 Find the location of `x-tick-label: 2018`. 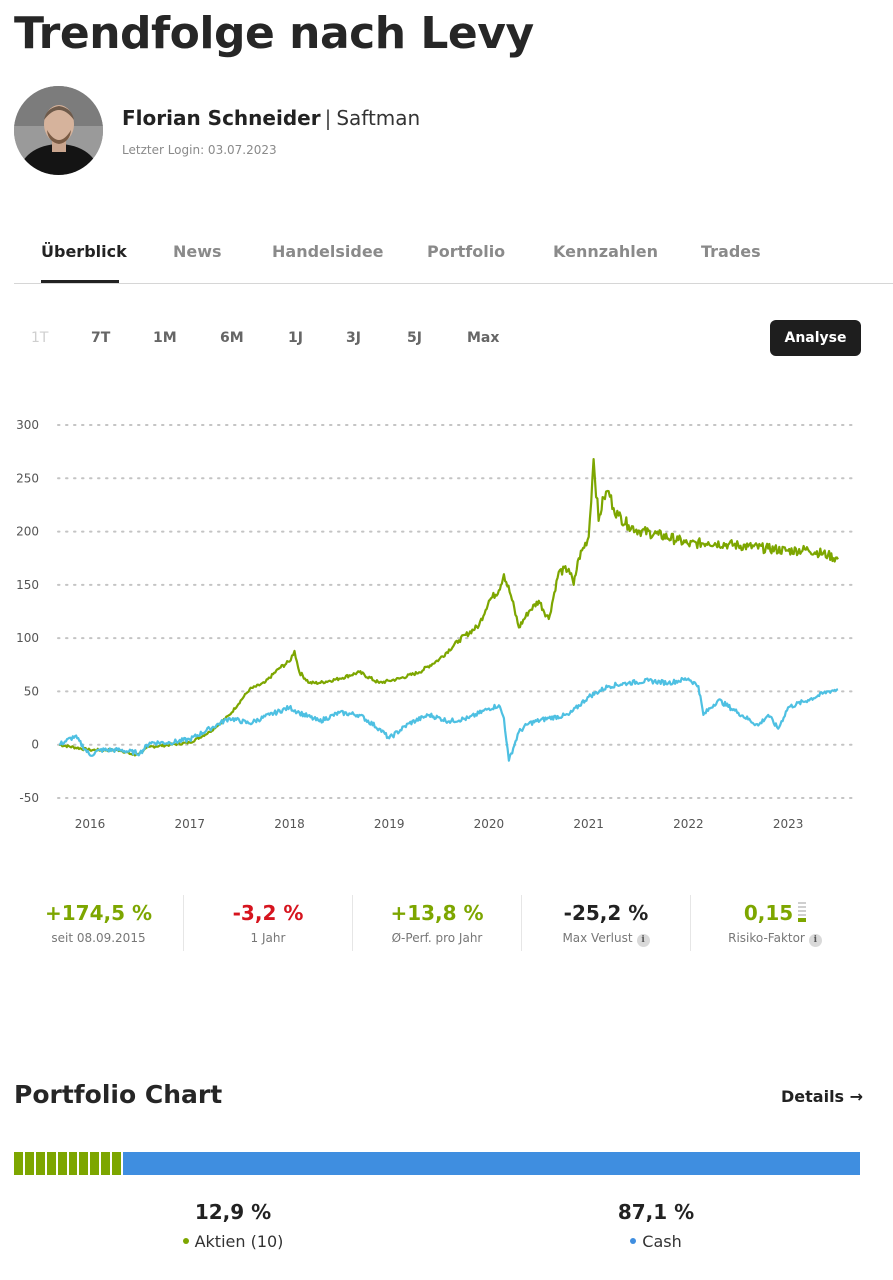

x-tick-label: 2018 is located at coordinates (289, 824).